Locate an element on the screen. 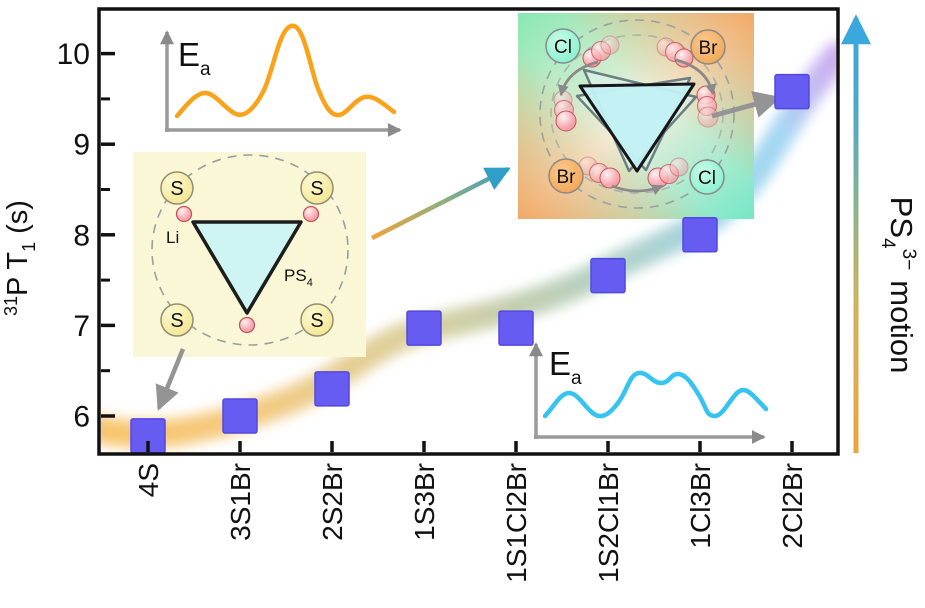  halide-atoms: Cl Br Br Cl is located at coordinates (635, 111).